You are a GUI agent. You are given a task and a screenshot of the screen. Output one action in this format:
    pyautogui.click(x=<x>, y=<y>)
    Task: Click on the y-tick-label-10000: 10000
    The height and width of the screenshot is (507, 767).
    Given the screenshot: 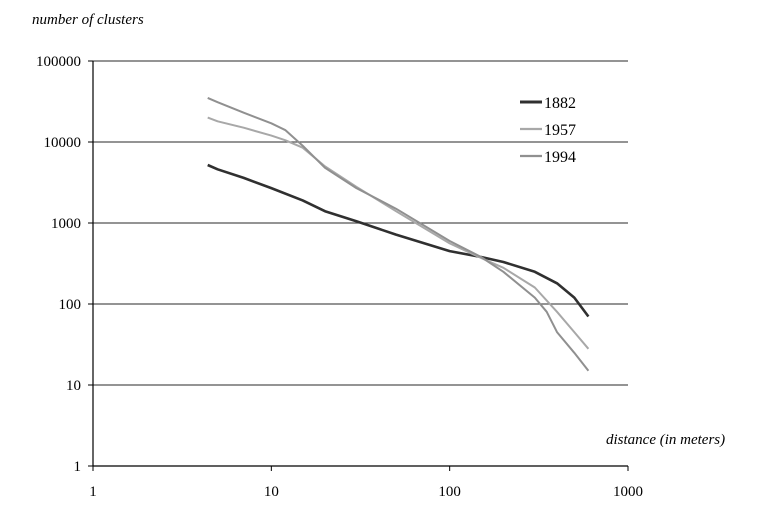 What is the action you would take?
    pyautogui.click(x=63, y=143)
    